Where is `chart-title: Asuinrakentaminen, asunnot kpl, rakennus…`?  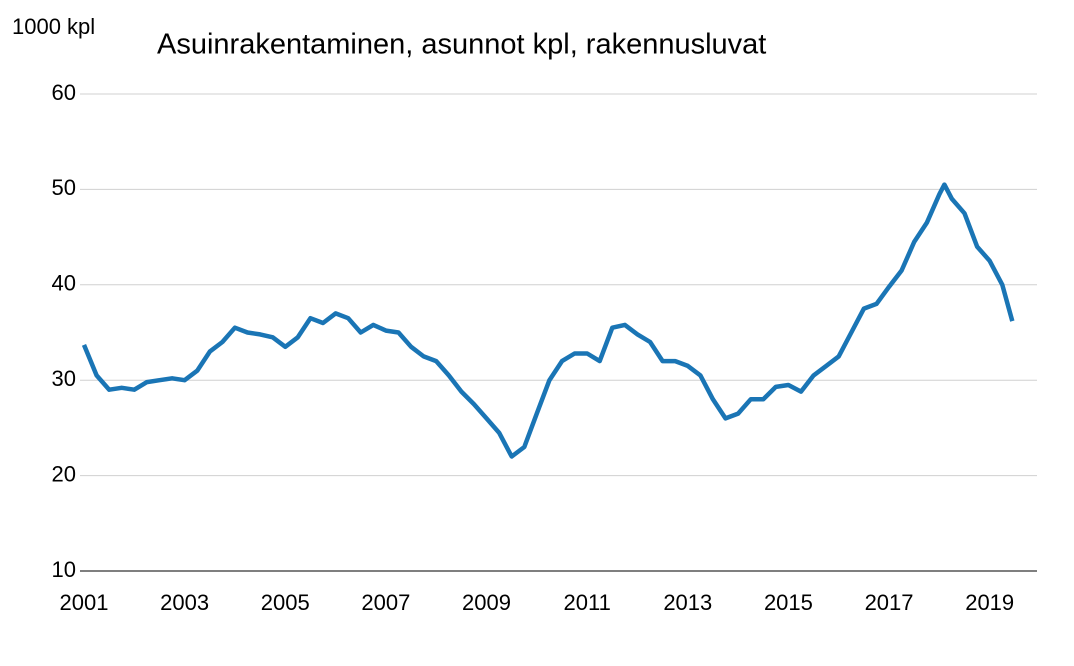
chart-title: Asuinrakentaminen, asunnot kpl, rakennus… is located at coordinates (461, 45).